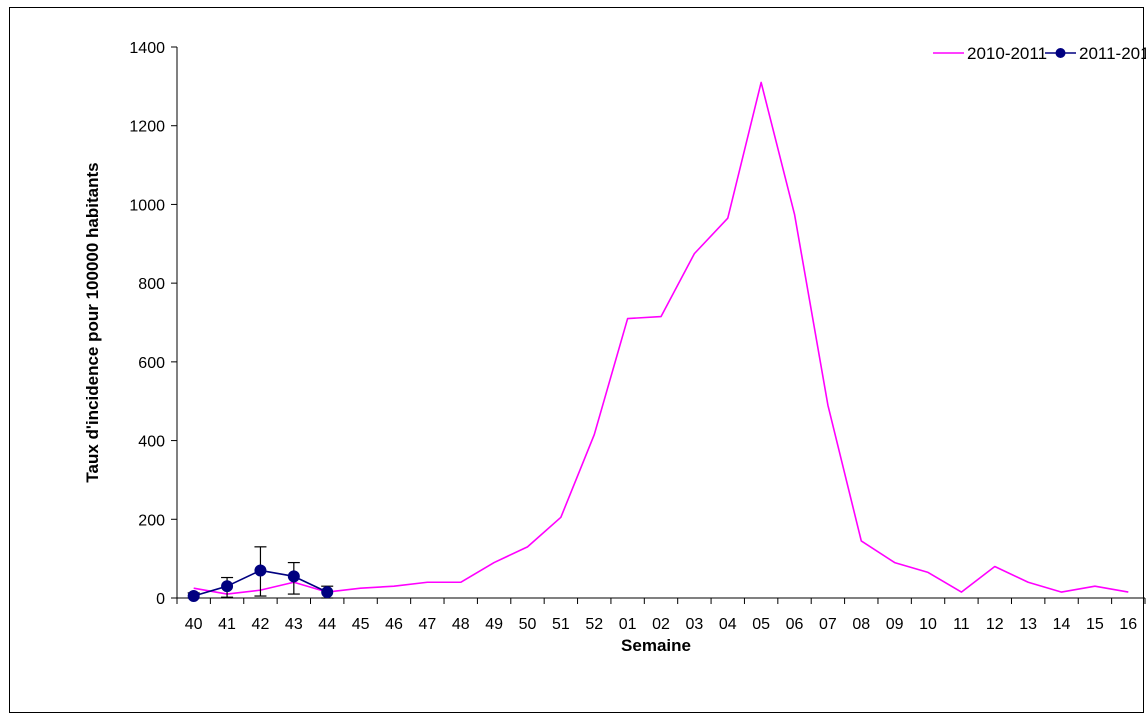  I want to click on y-tick-label: 800, so click(151, 284).